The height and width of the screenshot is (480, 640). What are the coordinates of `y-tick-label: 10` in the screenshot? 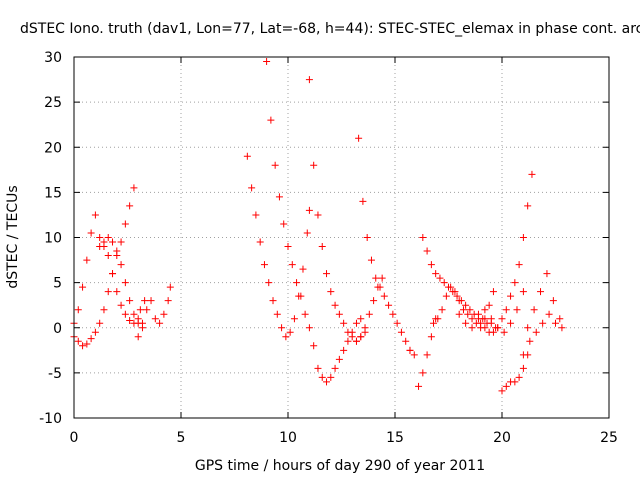 It's located at (53, 239).